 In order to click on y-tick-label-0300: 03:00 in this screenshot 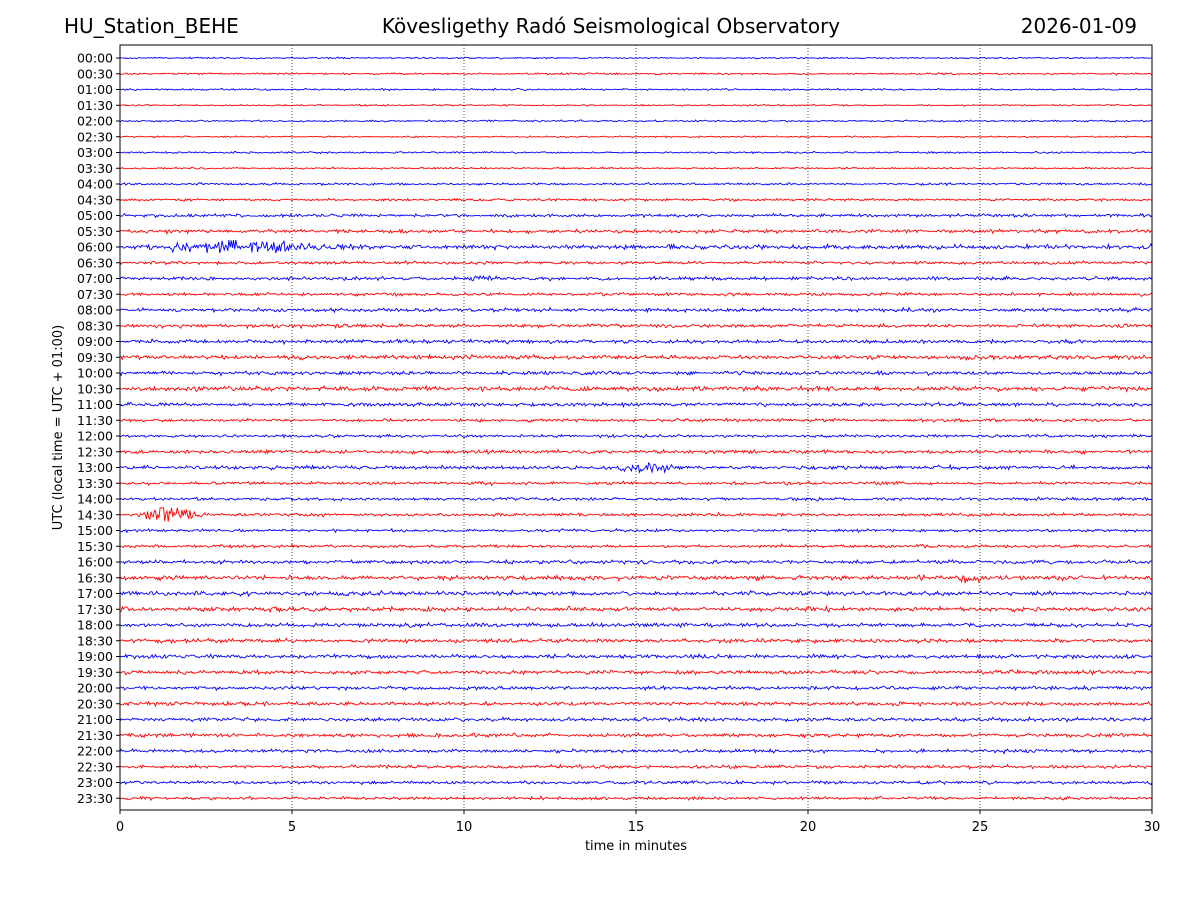, I will do `click(95, 152)`.